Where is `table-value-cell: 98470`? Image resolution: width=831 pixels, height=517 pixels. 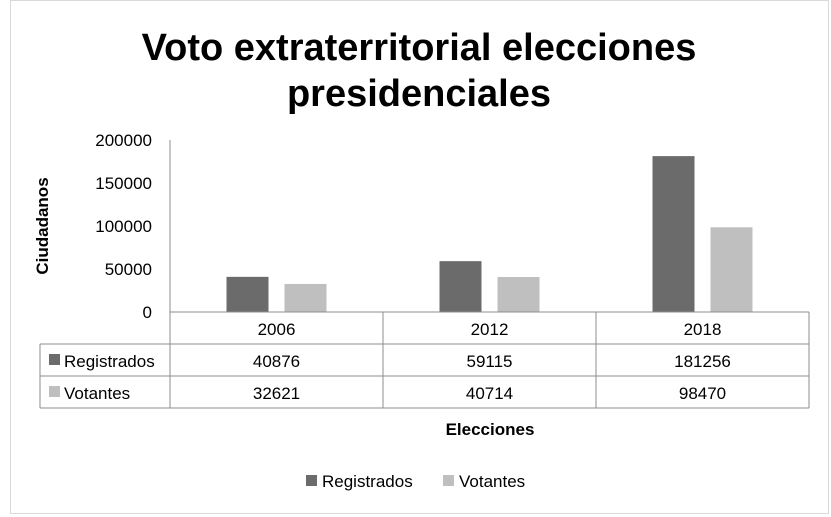
table-value-cell: 98470 is located at coordinates (702, 393).